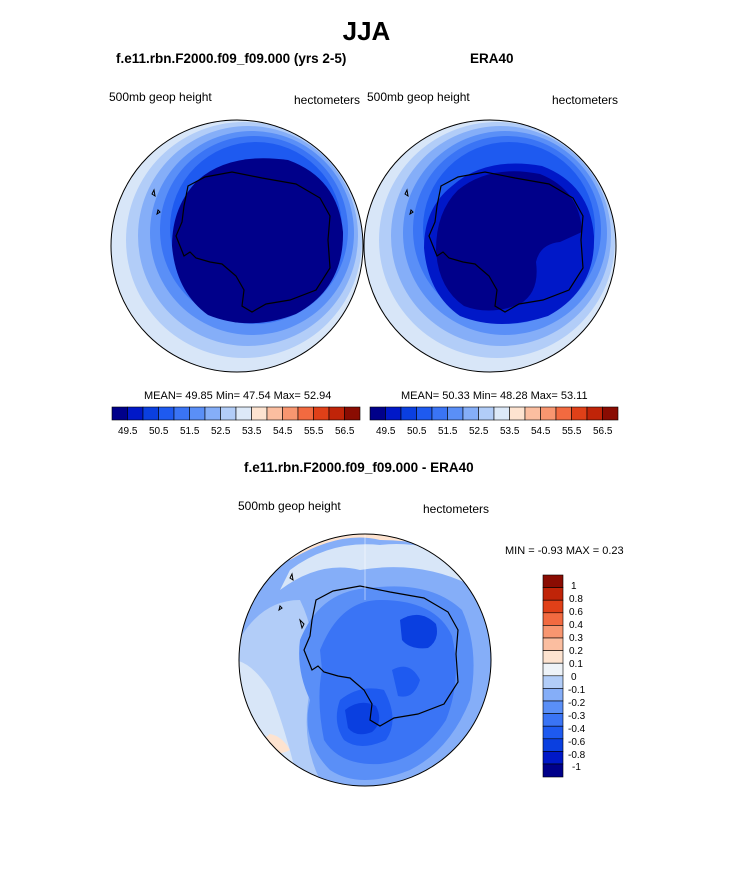 The width and height of the screenshot is (733, 882). What do you see at coordinates (283, 431) in the screenshot?
I see `model-tick: 54.5` at bounding box center [283, 431].